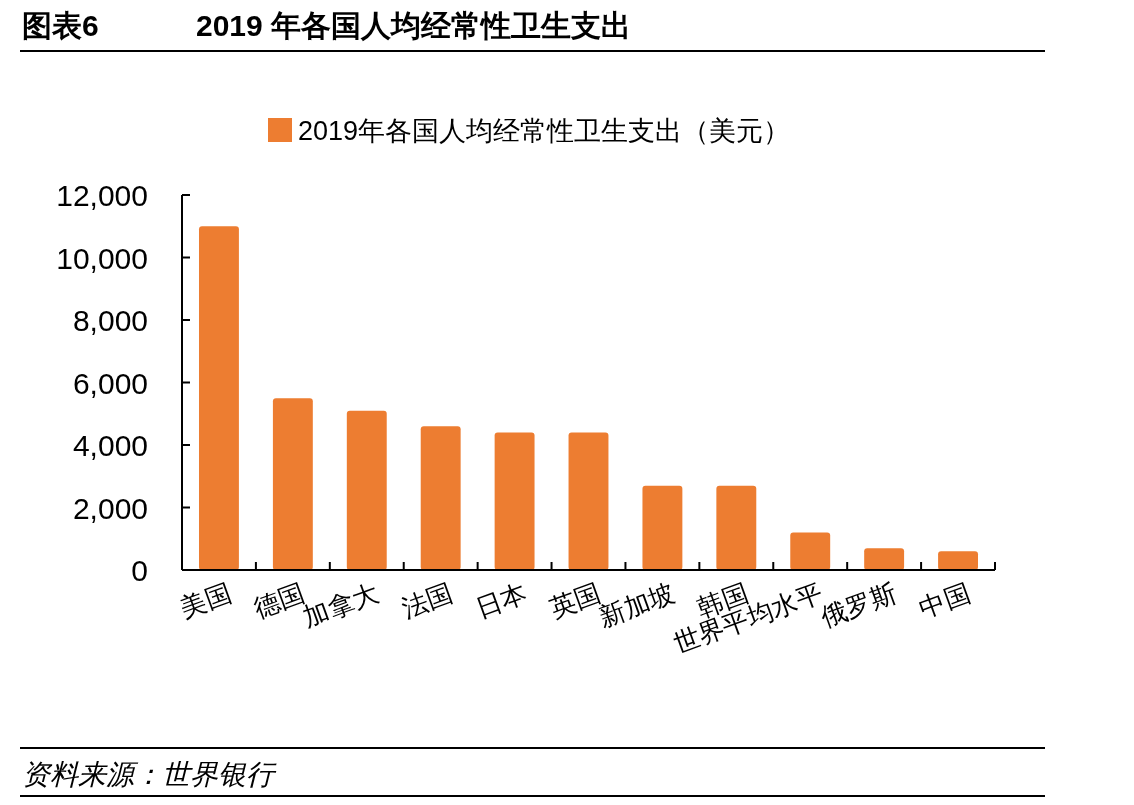 Image resolution: width=1134 pixels, height=805 pixels. Describe the element at coordinates (944, 600) in the screenshot. I see `x-tick-label: 中国` at that location.